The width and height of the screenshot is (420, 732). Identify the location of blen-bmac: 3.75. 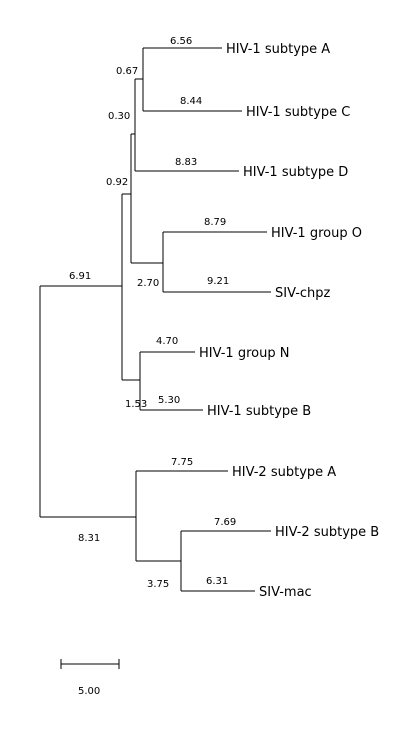
(158, 584).